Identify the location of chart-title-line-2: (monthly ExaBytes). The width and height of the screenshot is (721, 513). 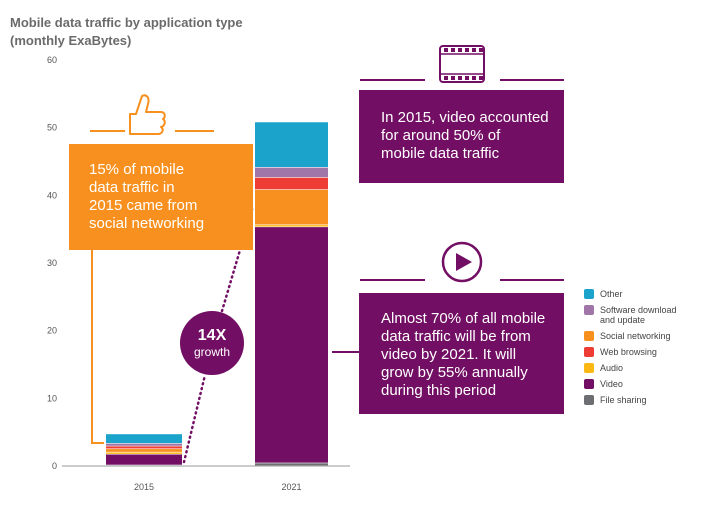
(71, 40).